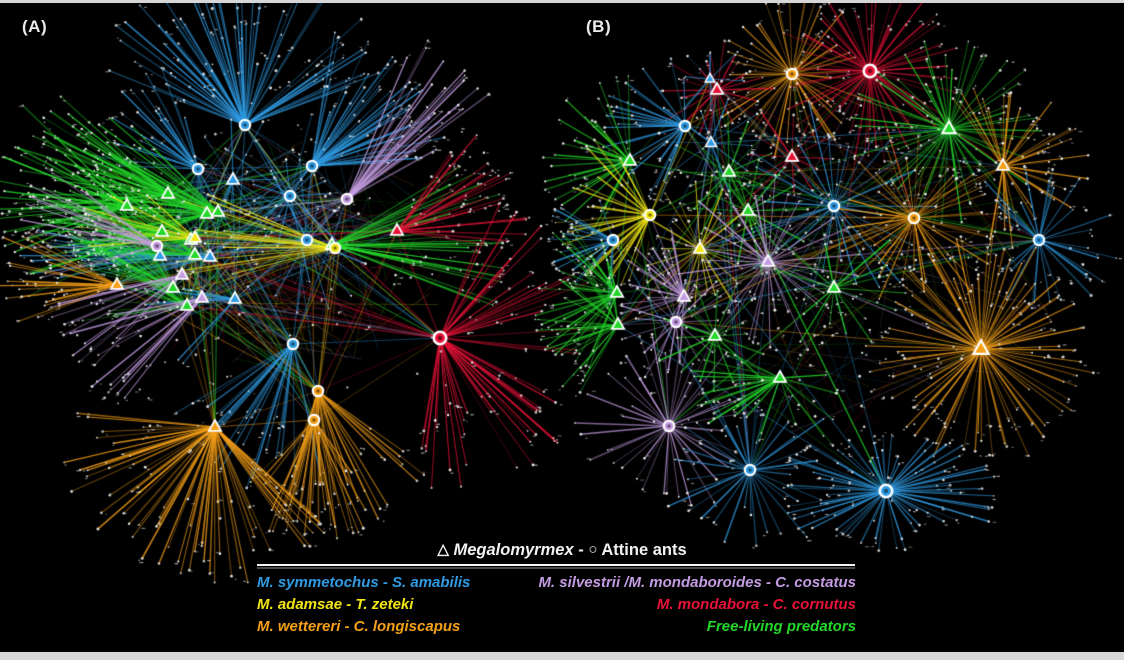 The width and height of the screenshot is (1124, 660). I want to click on attine-circle-icon: ○, so click(593, 549).